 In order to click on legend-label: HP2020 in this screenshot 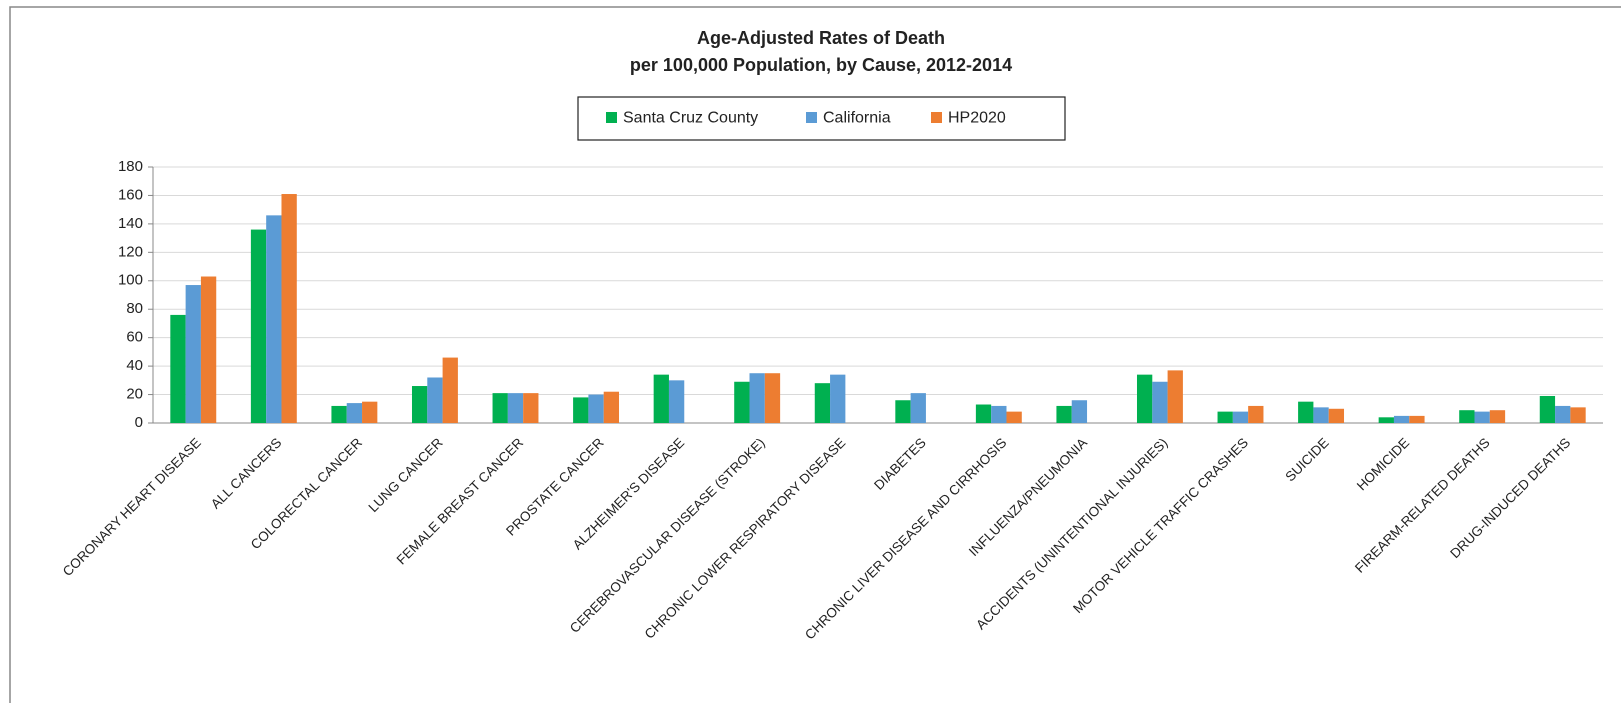, I will do `click(977, 118)`.